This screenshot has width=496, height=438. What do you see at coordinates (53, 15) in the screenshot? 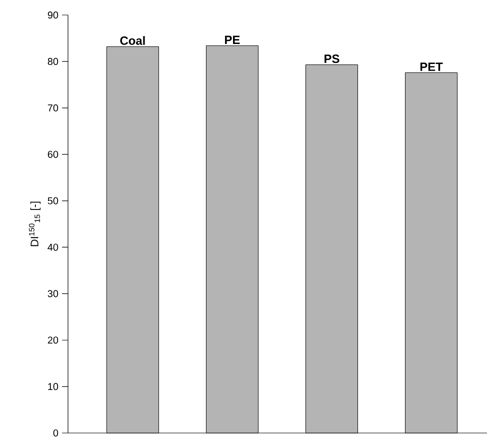
I see `y-tick-label: 90` at bounding box center [53, 15].